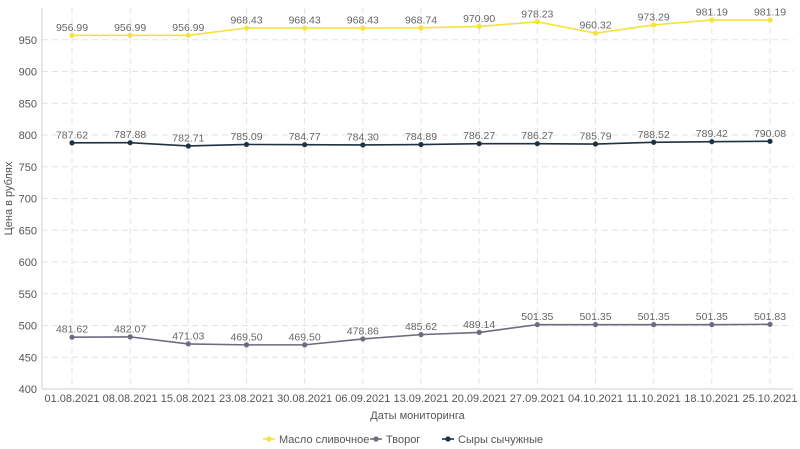  What do you see at coordinates (28, 136) in the screenshot?
I see `y-tick-label: 800` at bounding box center [28, 136].